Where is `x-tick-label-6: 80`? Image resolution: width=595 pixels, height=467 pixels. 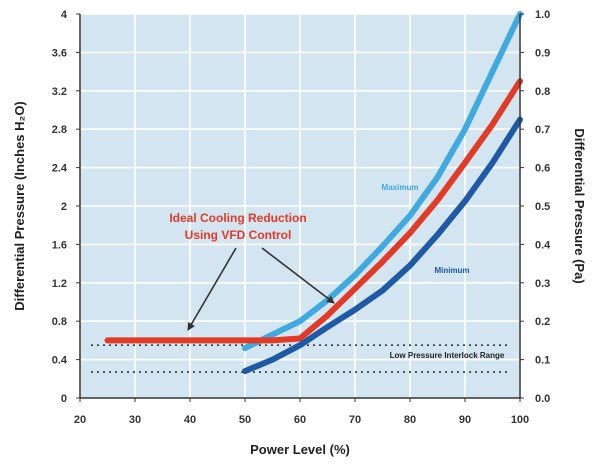 x-tick-label-6: 80 is located at coordinates (410, 420).